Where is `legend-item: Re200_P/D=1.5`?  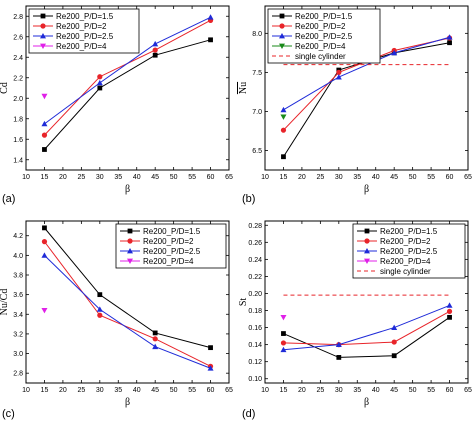 legend-item: Re200_P/D=1.5 is located at coordinates (397, 231).